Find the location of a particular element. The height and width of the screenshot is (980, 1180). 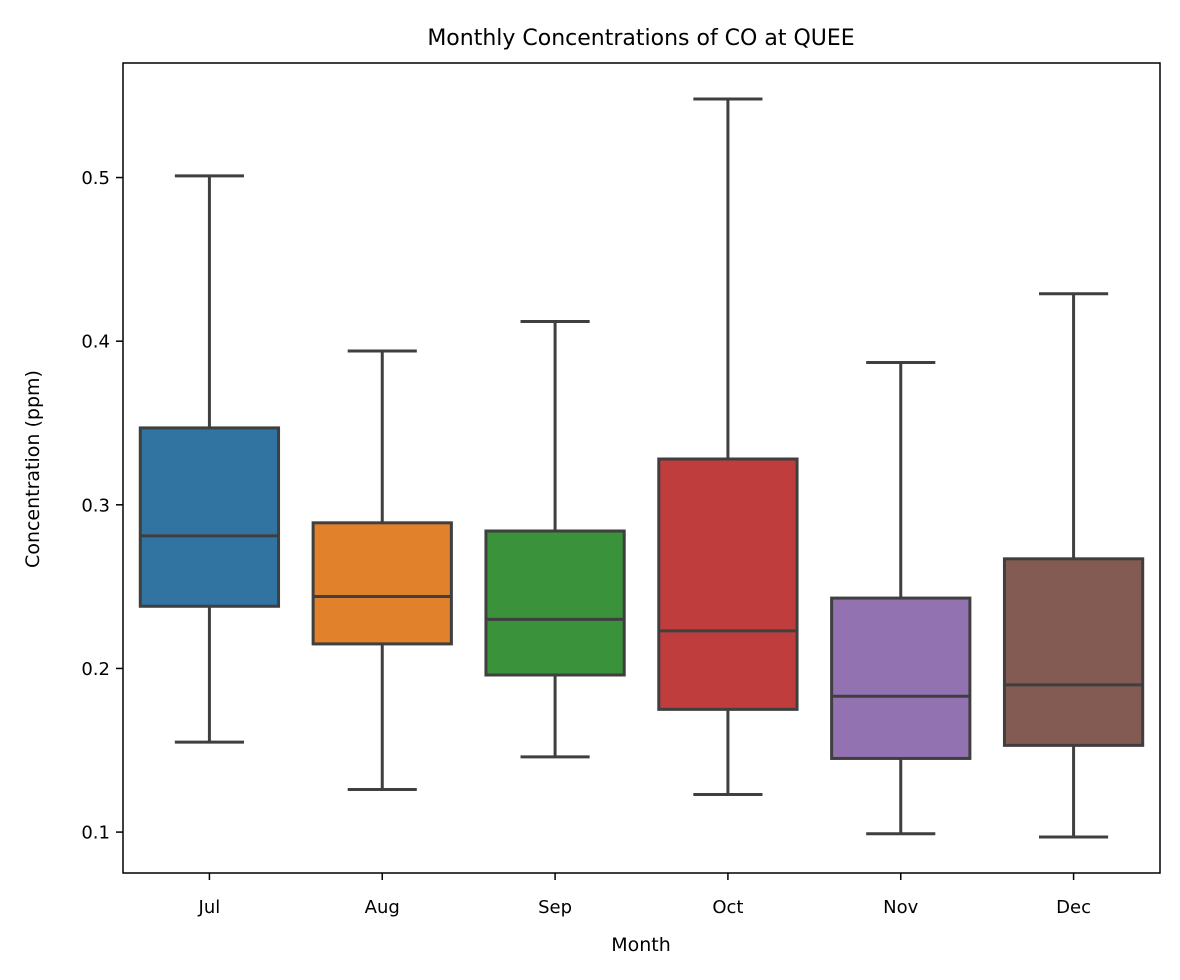

x-tick-label-sep: Sep is located at coordinates (555, 907).